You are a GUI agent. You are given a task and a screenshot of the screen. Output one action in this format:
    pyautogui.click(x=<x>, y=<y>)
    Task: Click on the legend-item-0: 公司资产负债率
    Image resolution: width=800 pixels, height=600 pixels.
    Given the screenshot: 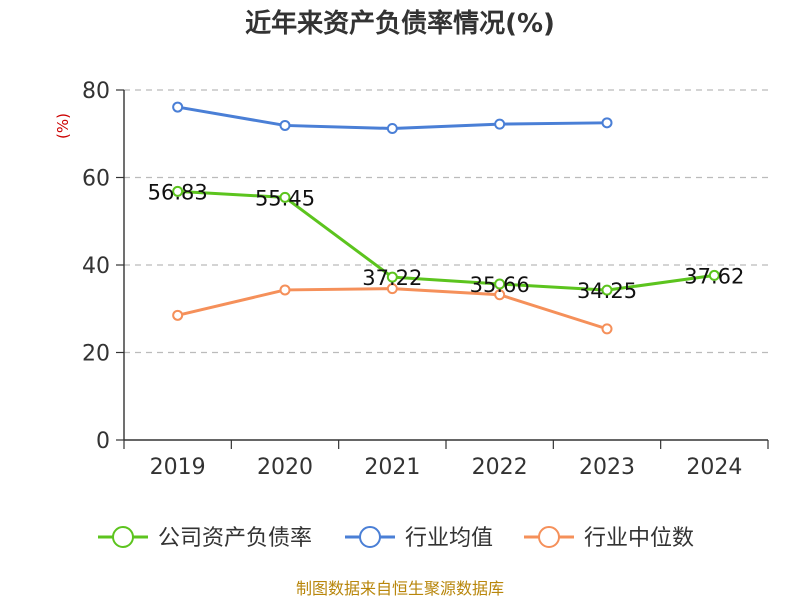 What is the action you would take?
    pyautogui.click(x=205, y=538)
    